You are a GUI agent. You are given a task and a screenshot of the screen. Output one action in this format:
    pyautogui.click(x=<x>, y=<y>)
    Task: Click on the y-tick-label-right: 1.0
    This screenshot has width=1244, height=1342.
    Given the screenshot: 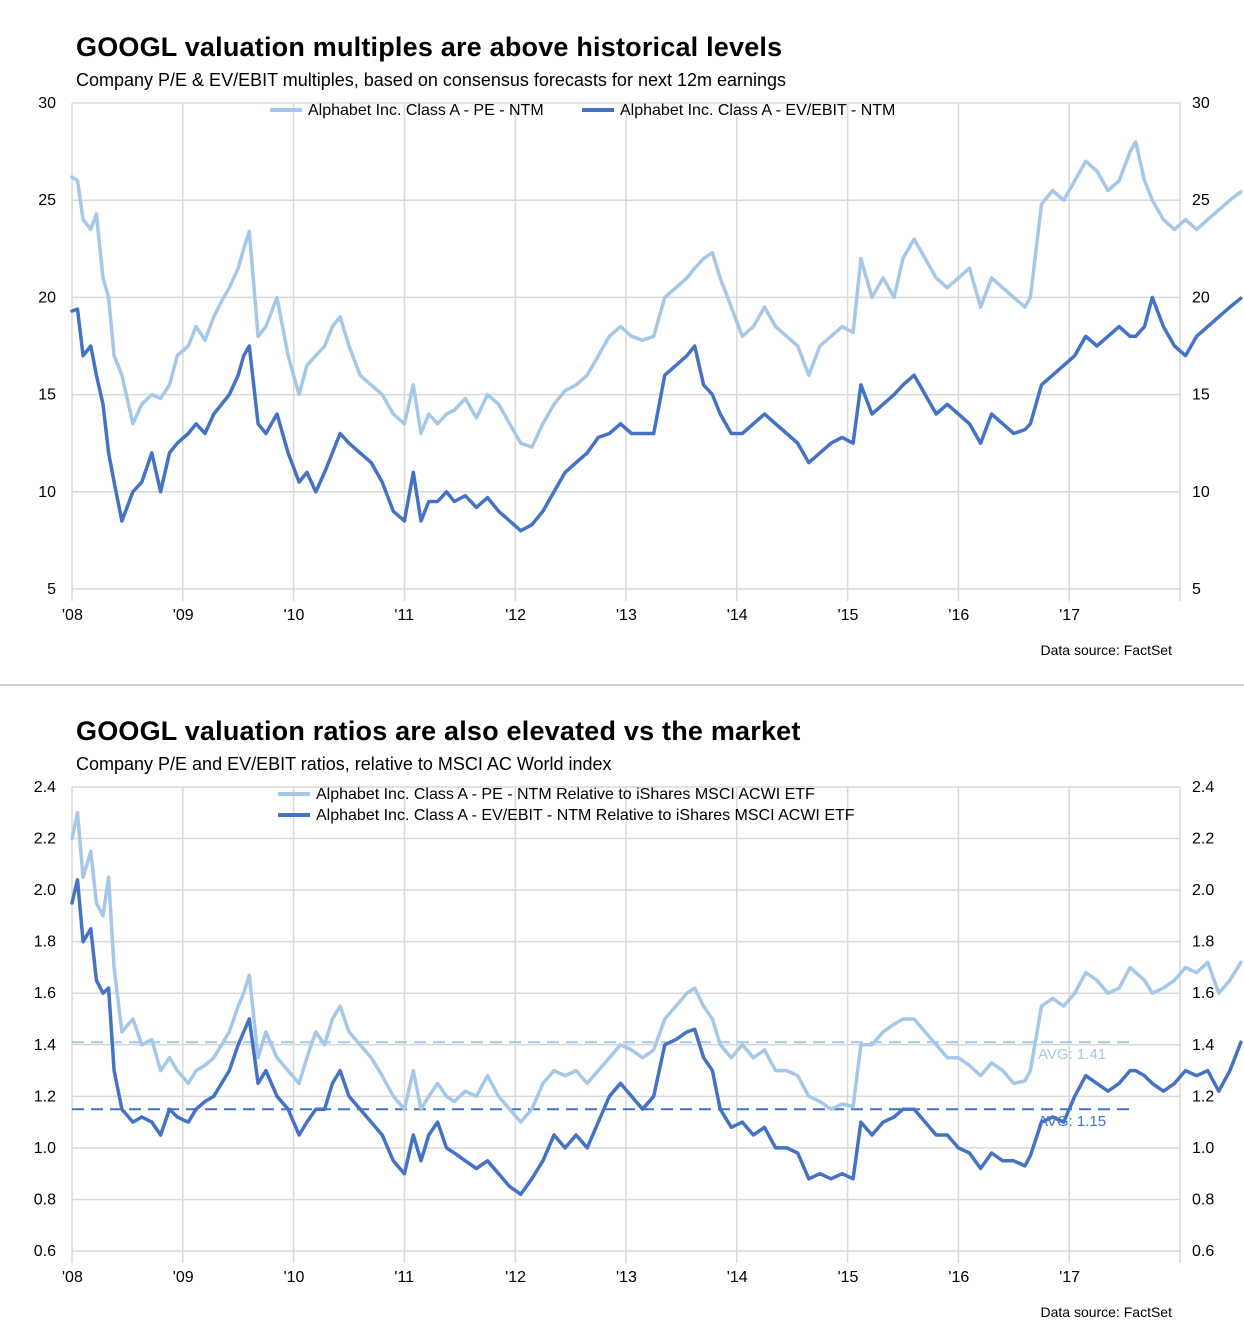 What is the action you would take?
    pyautogui.click(x=1203, y=1148)
    